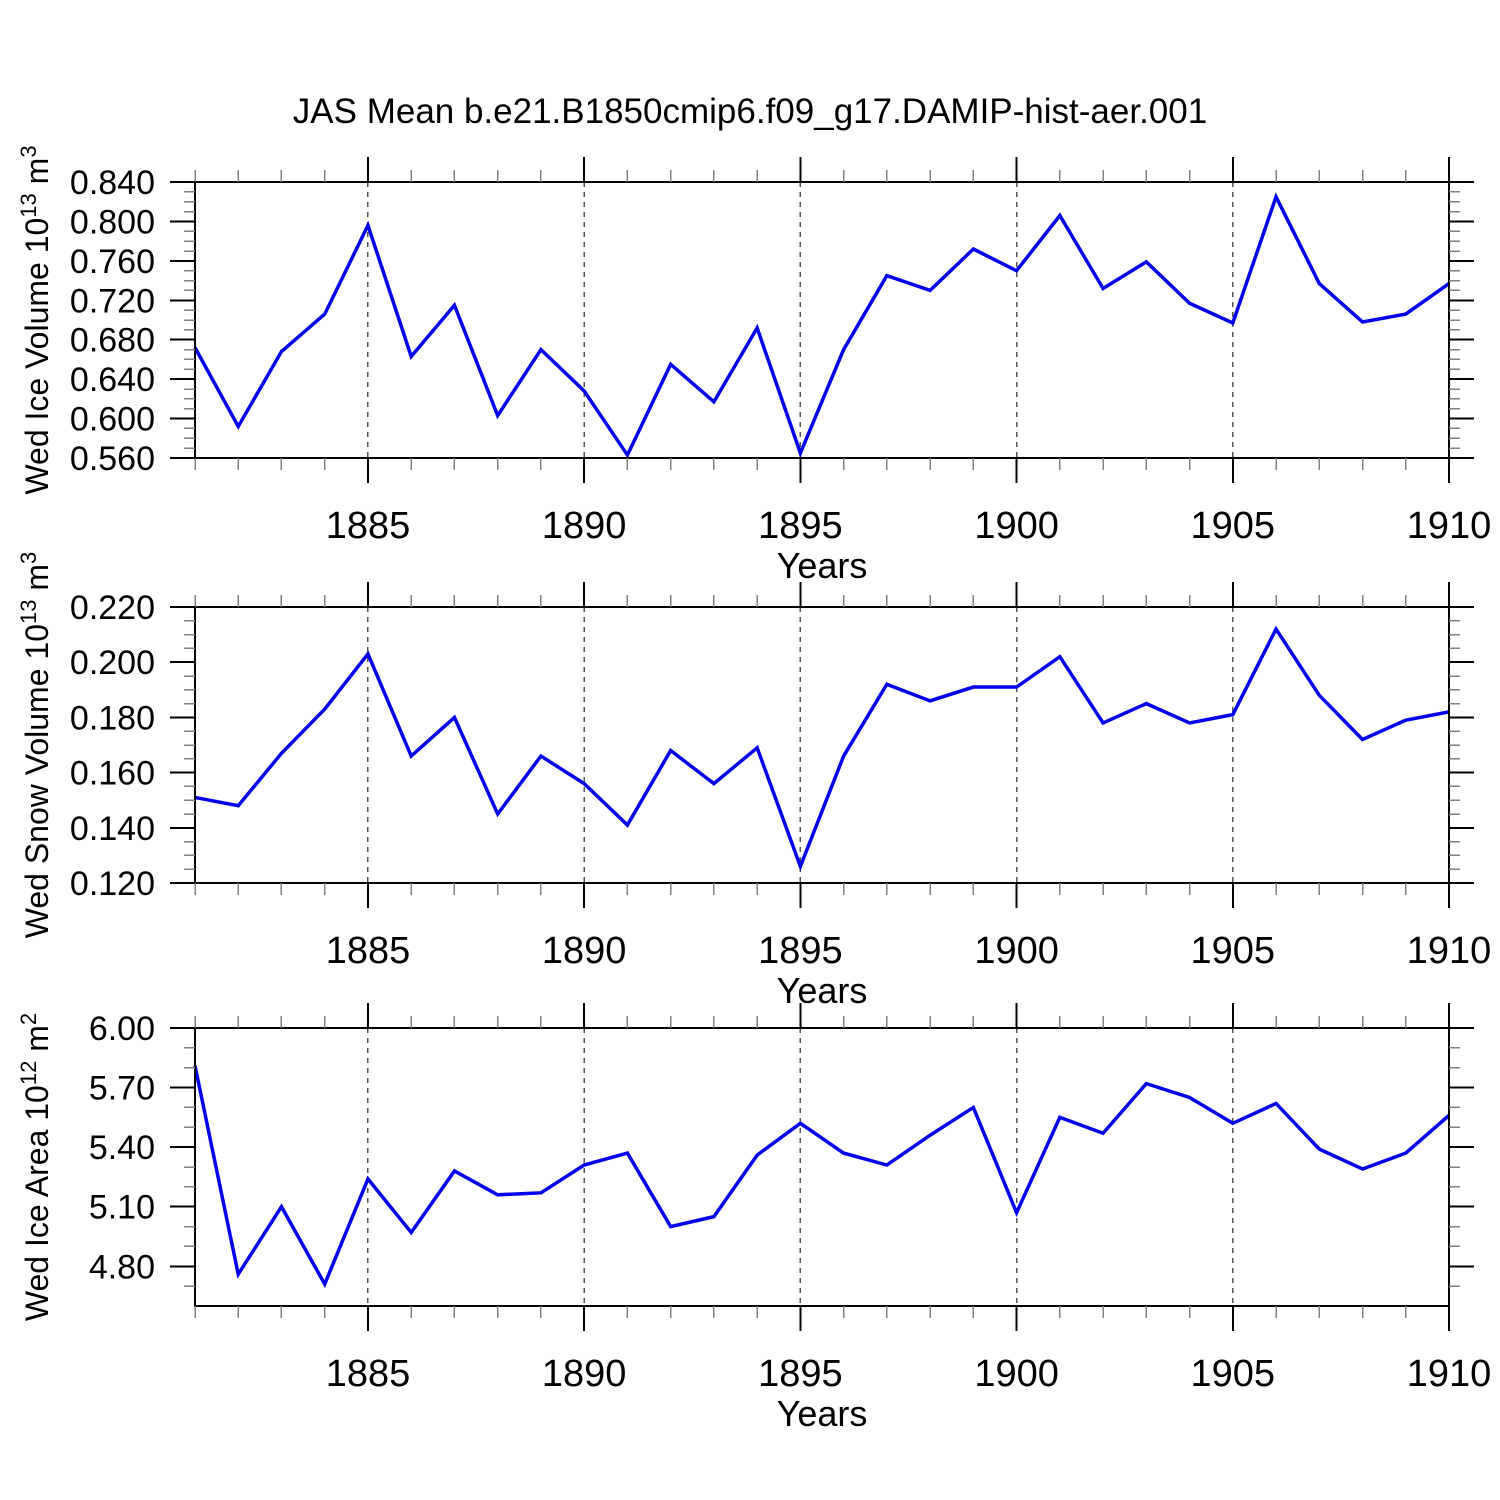 This screenshot has height=1500, width=1500. Describe the element at coordinates (35, 745) in the screenshot. I see `y-axis-title: Wed Snow Volume 1013 m3` at that location.